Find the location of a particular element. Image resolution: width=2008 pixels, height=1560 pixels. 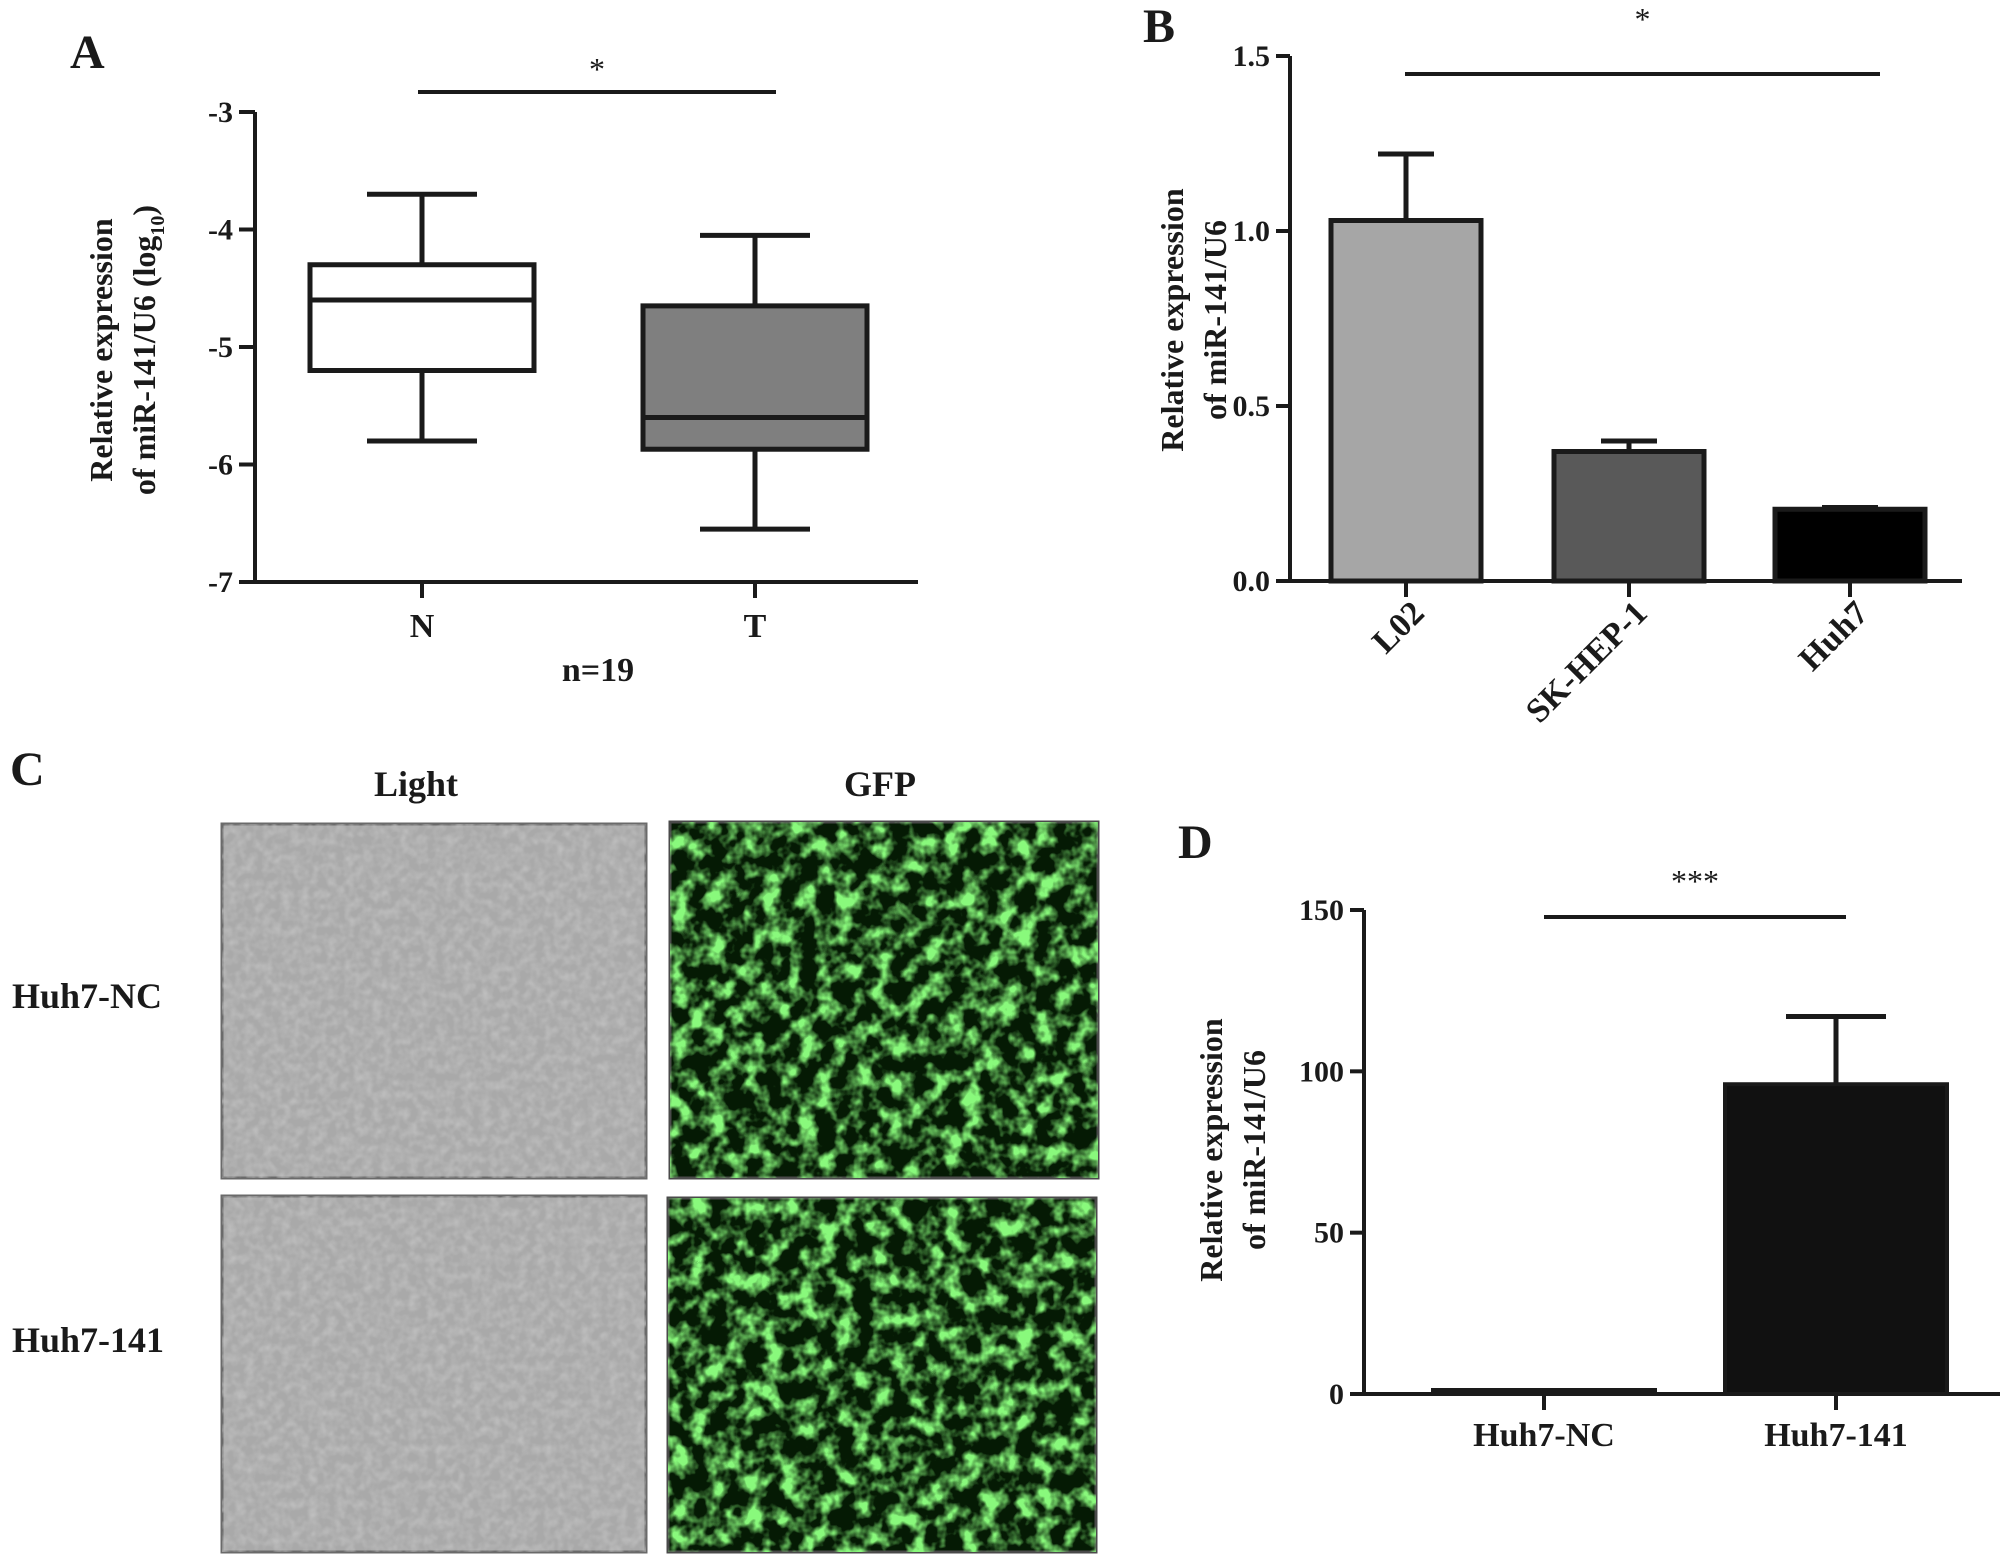

y-tick-label: 0 is located at coordinates (1336, 1394).